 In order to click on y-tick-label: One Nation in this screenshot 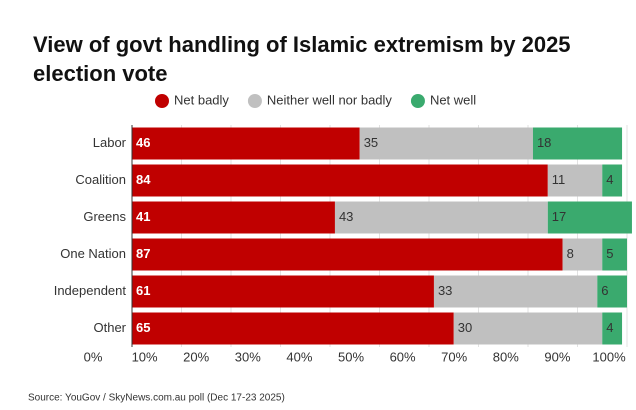, I will do `click(93, 253)`.